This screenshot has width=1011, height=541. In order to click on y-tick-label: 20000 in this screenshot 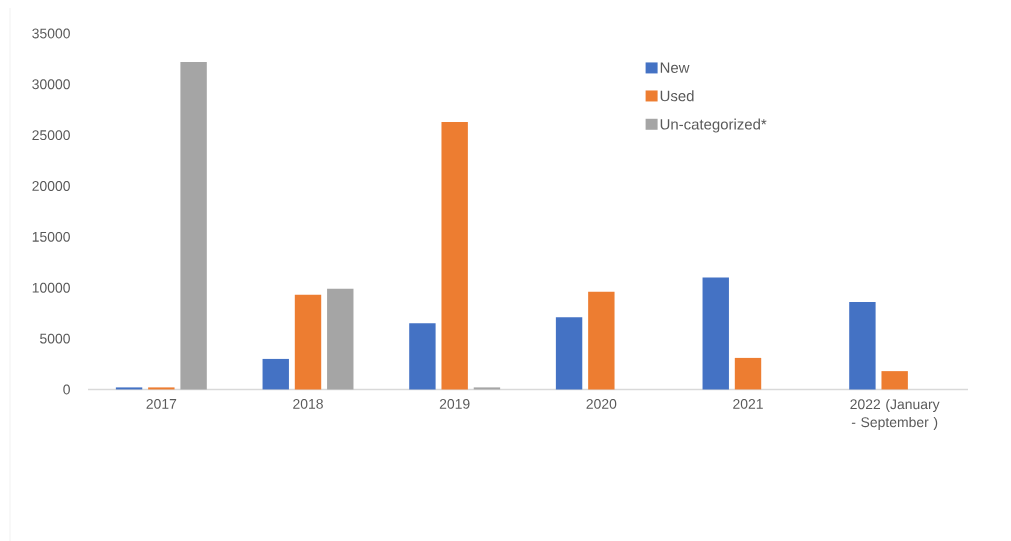, I will do `click(51, 185)`.